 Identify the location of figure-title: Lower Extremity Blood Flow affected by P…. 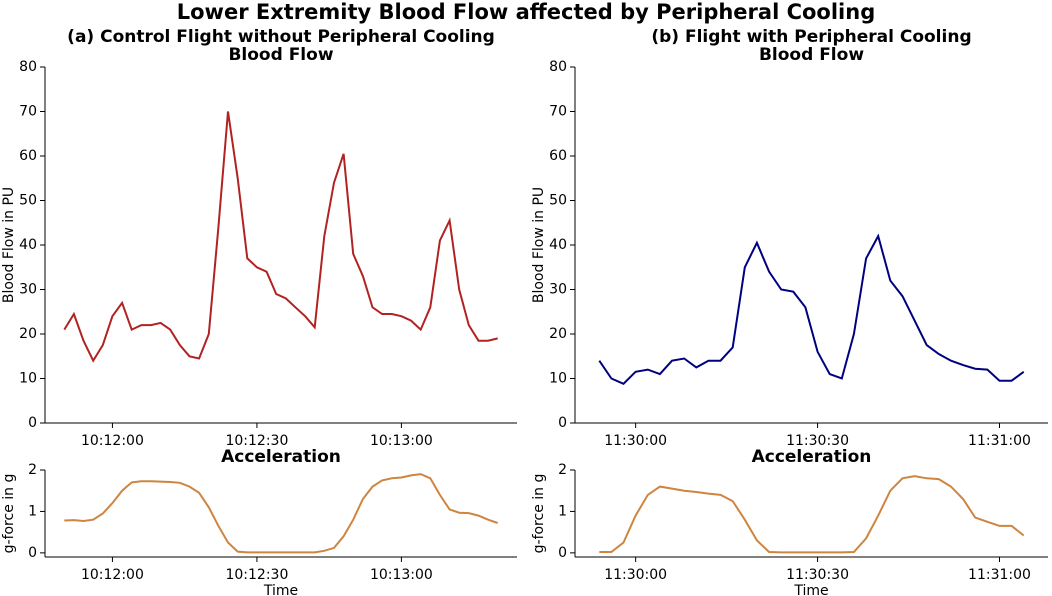
(526, 12).